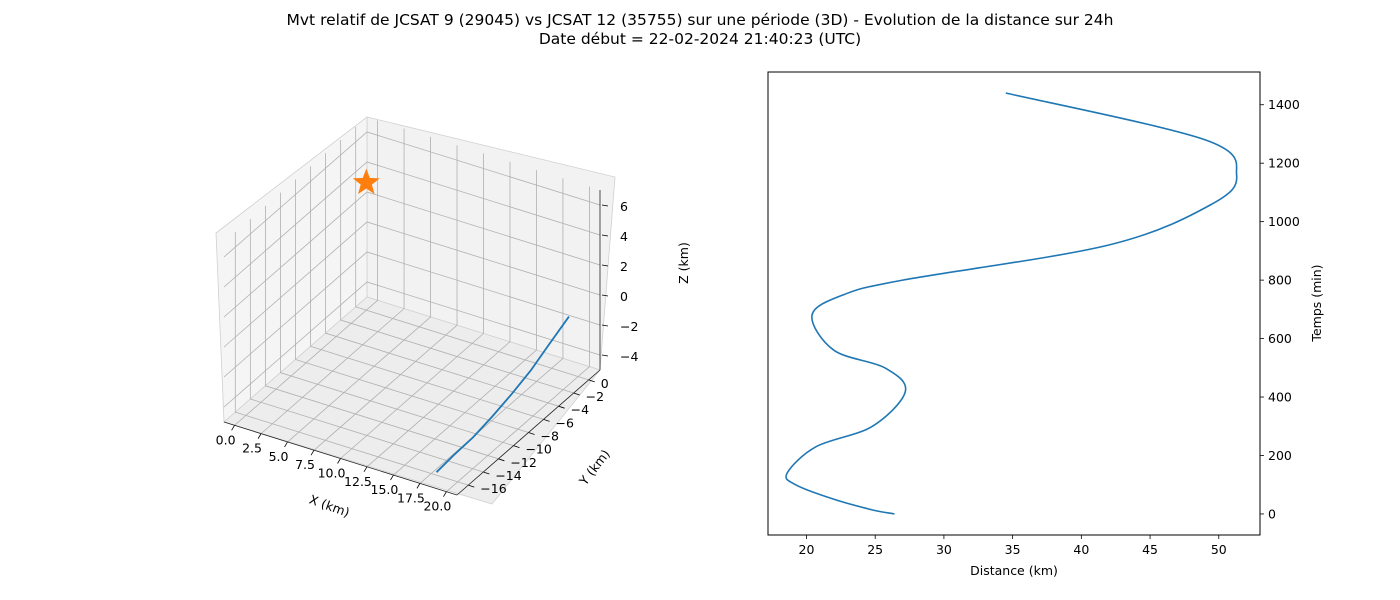 This screenshot has width=1400, height=600. I want to click on y-tick-label-3d: −12, so click(523, 462).